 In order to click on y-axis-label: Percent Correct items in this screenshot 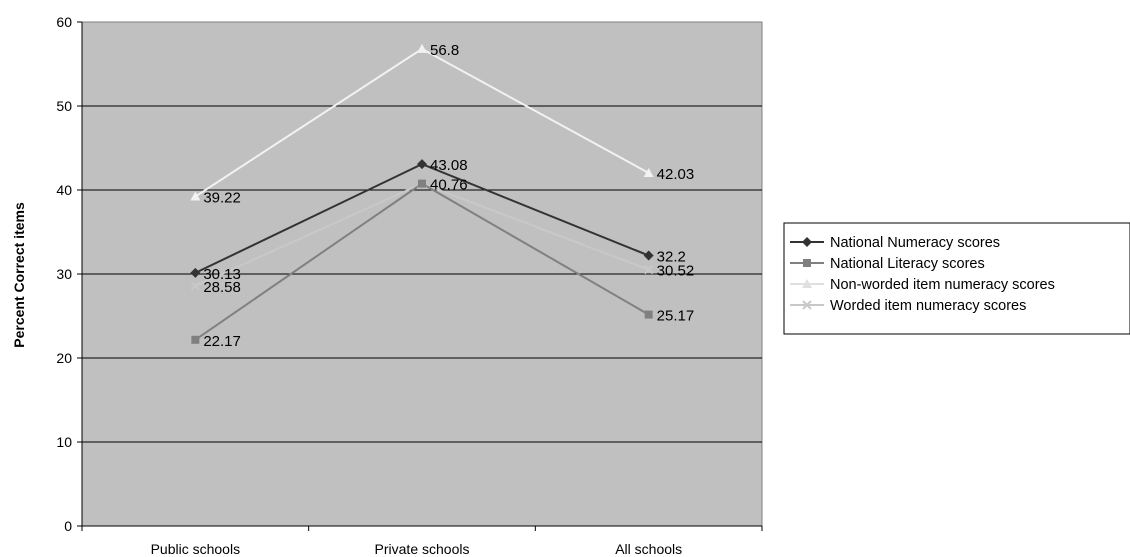, I will do `click(19, 275)`.